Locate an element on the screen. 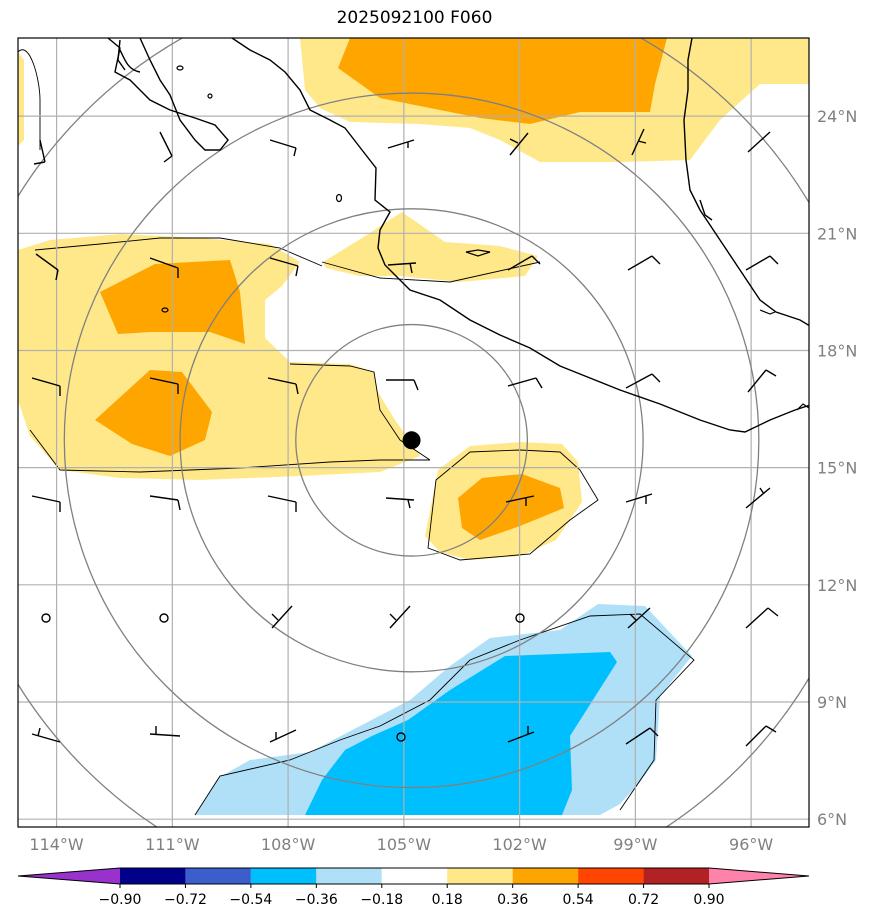 The image size is (879, 924). colorbar-tick-label: −0.90 is located at coordinates (120, 900).